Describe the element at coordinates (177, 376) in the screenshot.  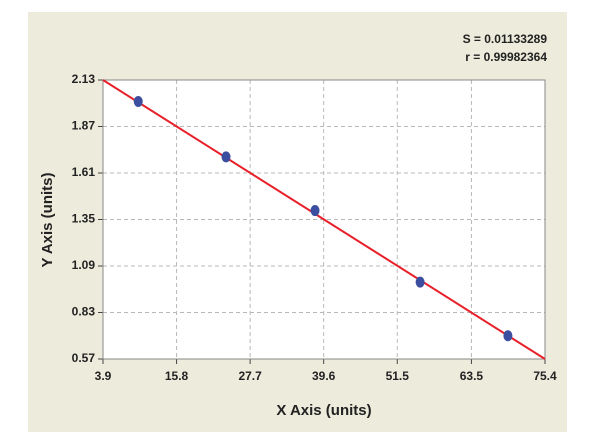
I see `x-tick-label: 15.8` at that location.